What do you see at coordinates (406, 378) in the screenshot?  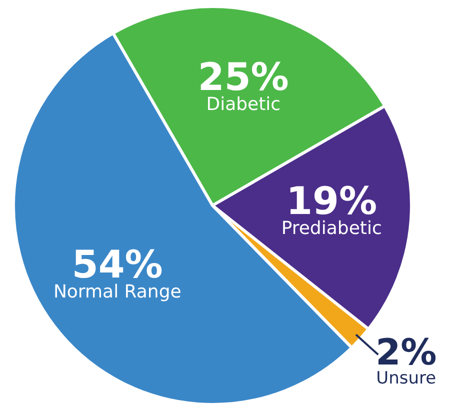 I see `slice-label: Unsure` at bounding box center [406, 378].